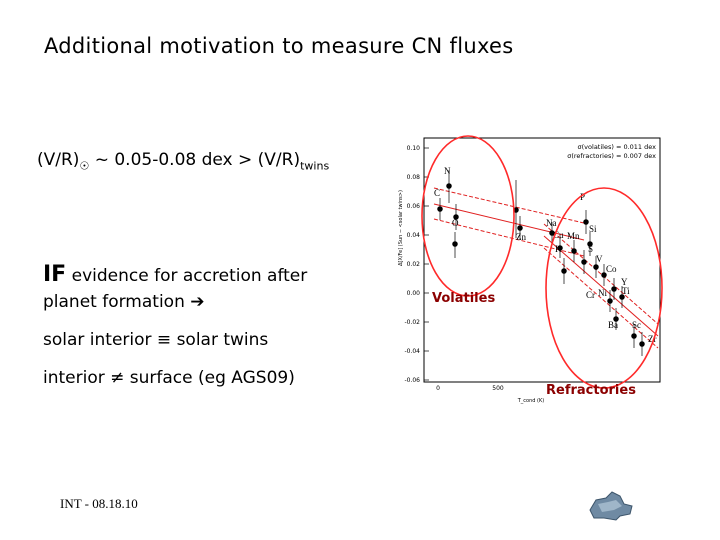 This screenshot has width=720, height=540. I want to click on footer-date: INT - 08.18.10, so click(99, 503).